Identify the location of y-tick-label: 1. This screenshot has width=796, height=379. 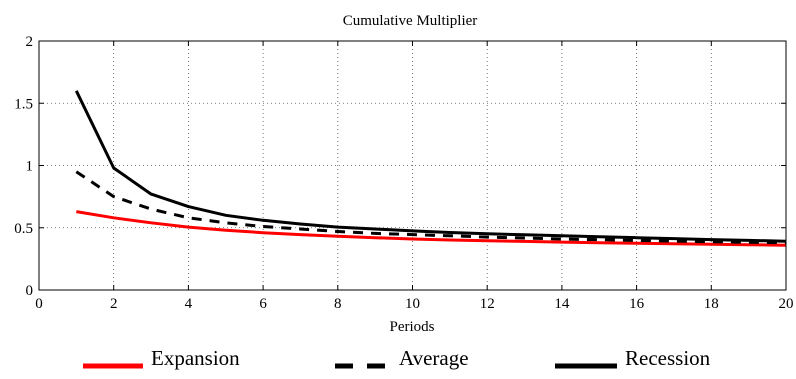
(30, 167).